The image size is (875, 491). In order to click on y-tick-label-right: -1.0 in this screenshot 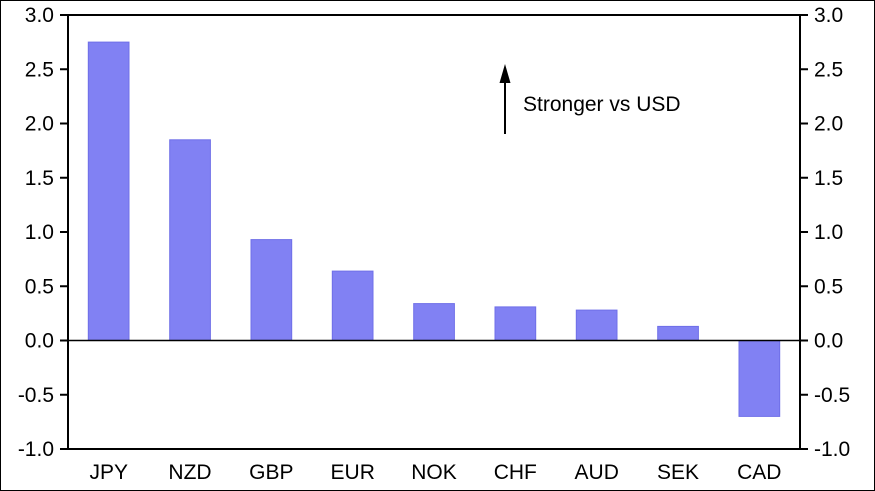, I will do `click(832, 449)`.